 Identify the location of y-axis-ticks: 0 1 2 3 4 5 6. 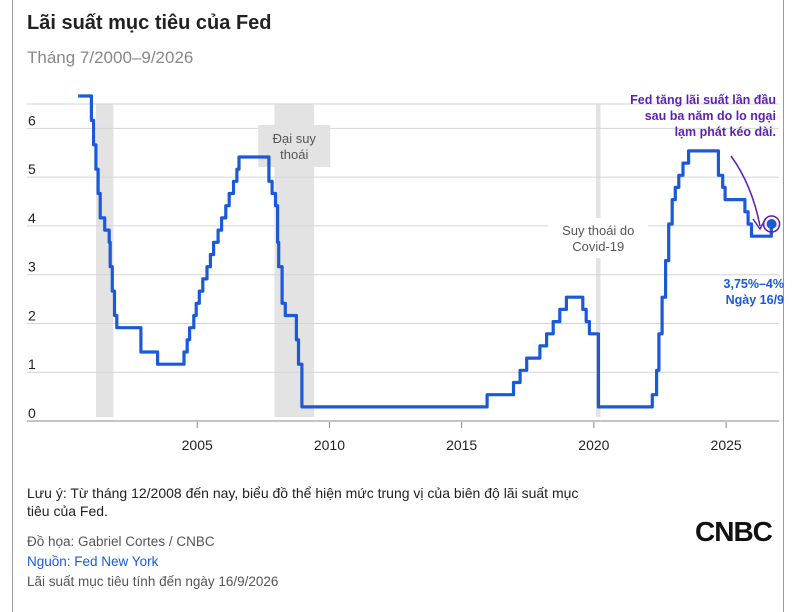
(32, 266).